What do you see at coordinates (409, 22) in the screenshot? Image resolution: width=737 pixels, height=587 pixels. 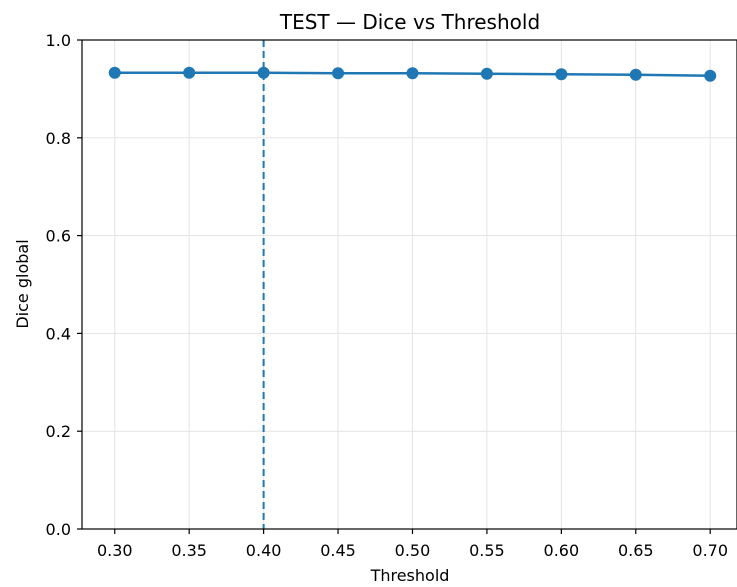 I see `chart-title: TEST — Dice vs Threshold` at bounding box center [409, 22].